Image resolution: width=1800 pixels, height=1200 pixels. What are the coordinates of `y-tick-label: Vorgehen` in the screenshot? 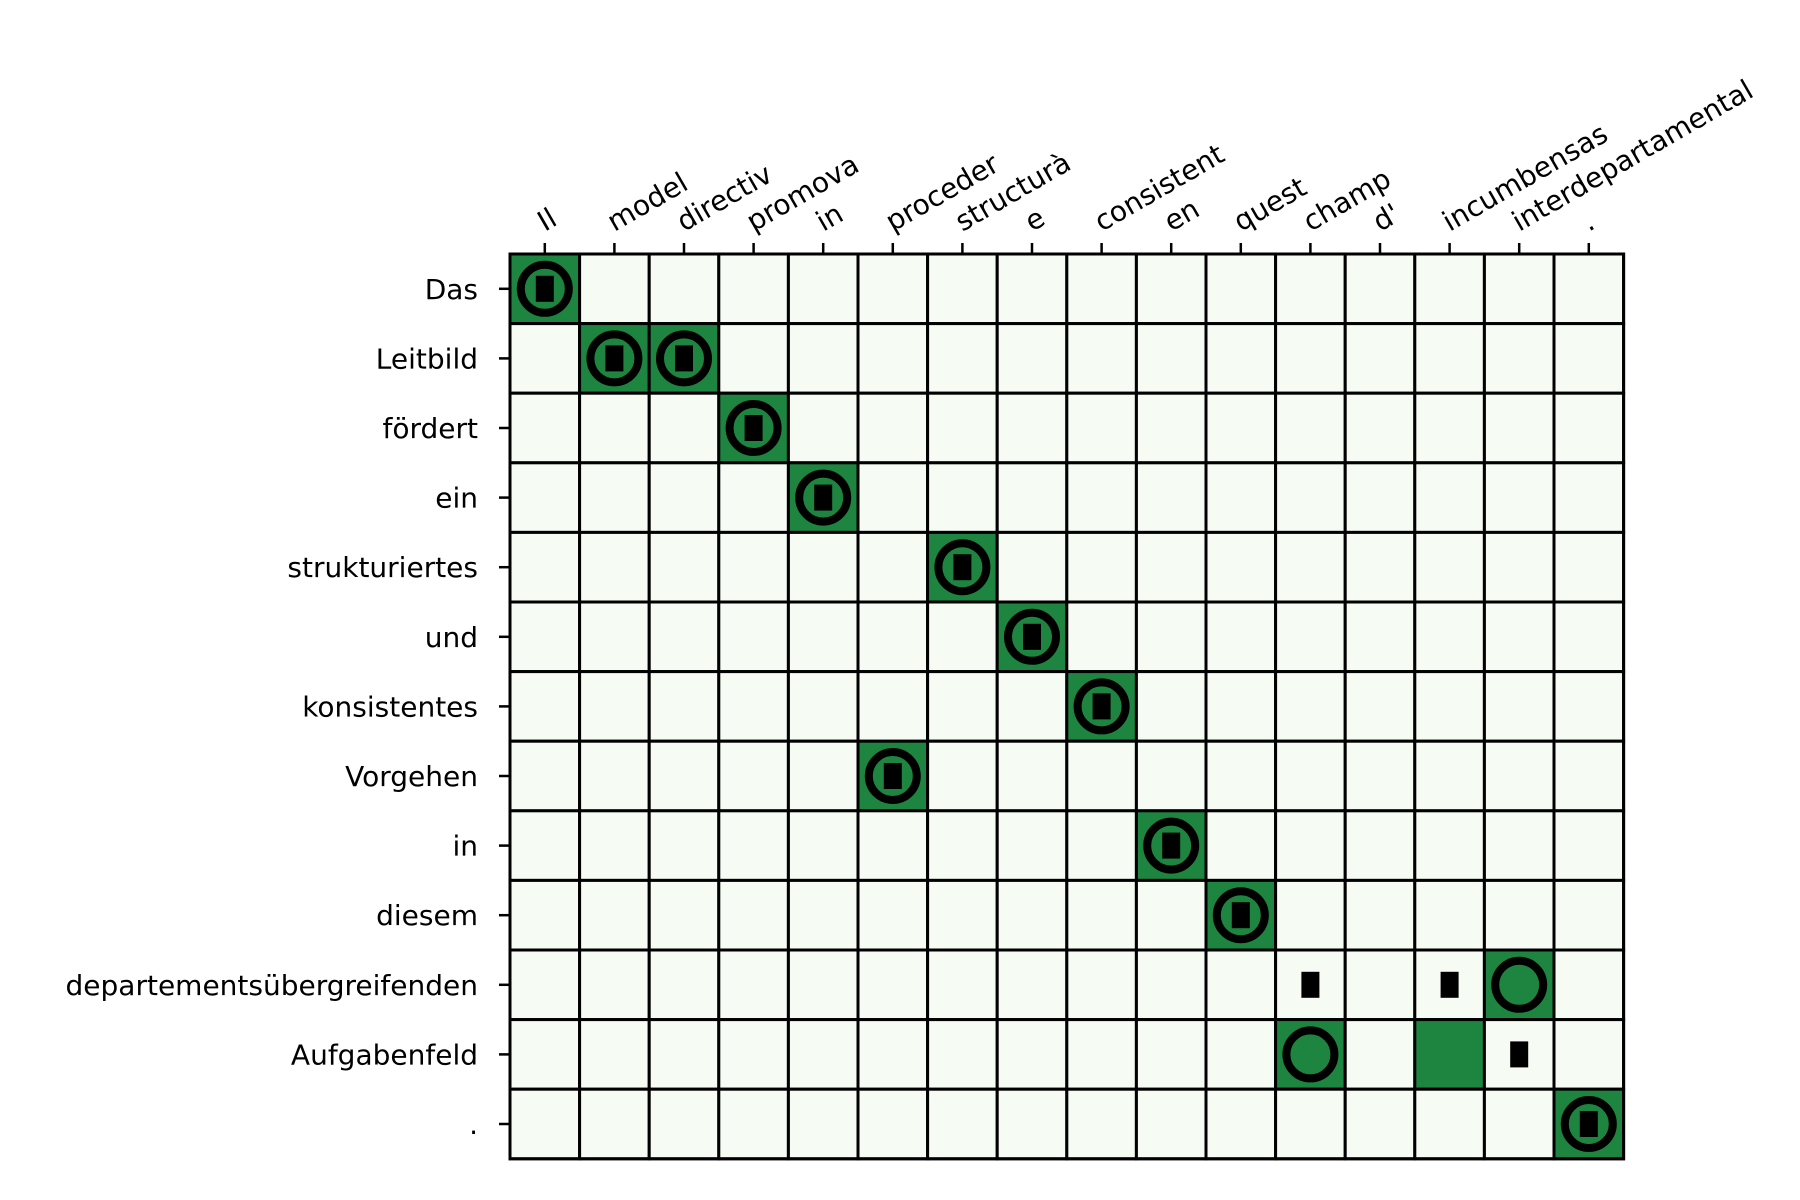 It's located at (411, 776).